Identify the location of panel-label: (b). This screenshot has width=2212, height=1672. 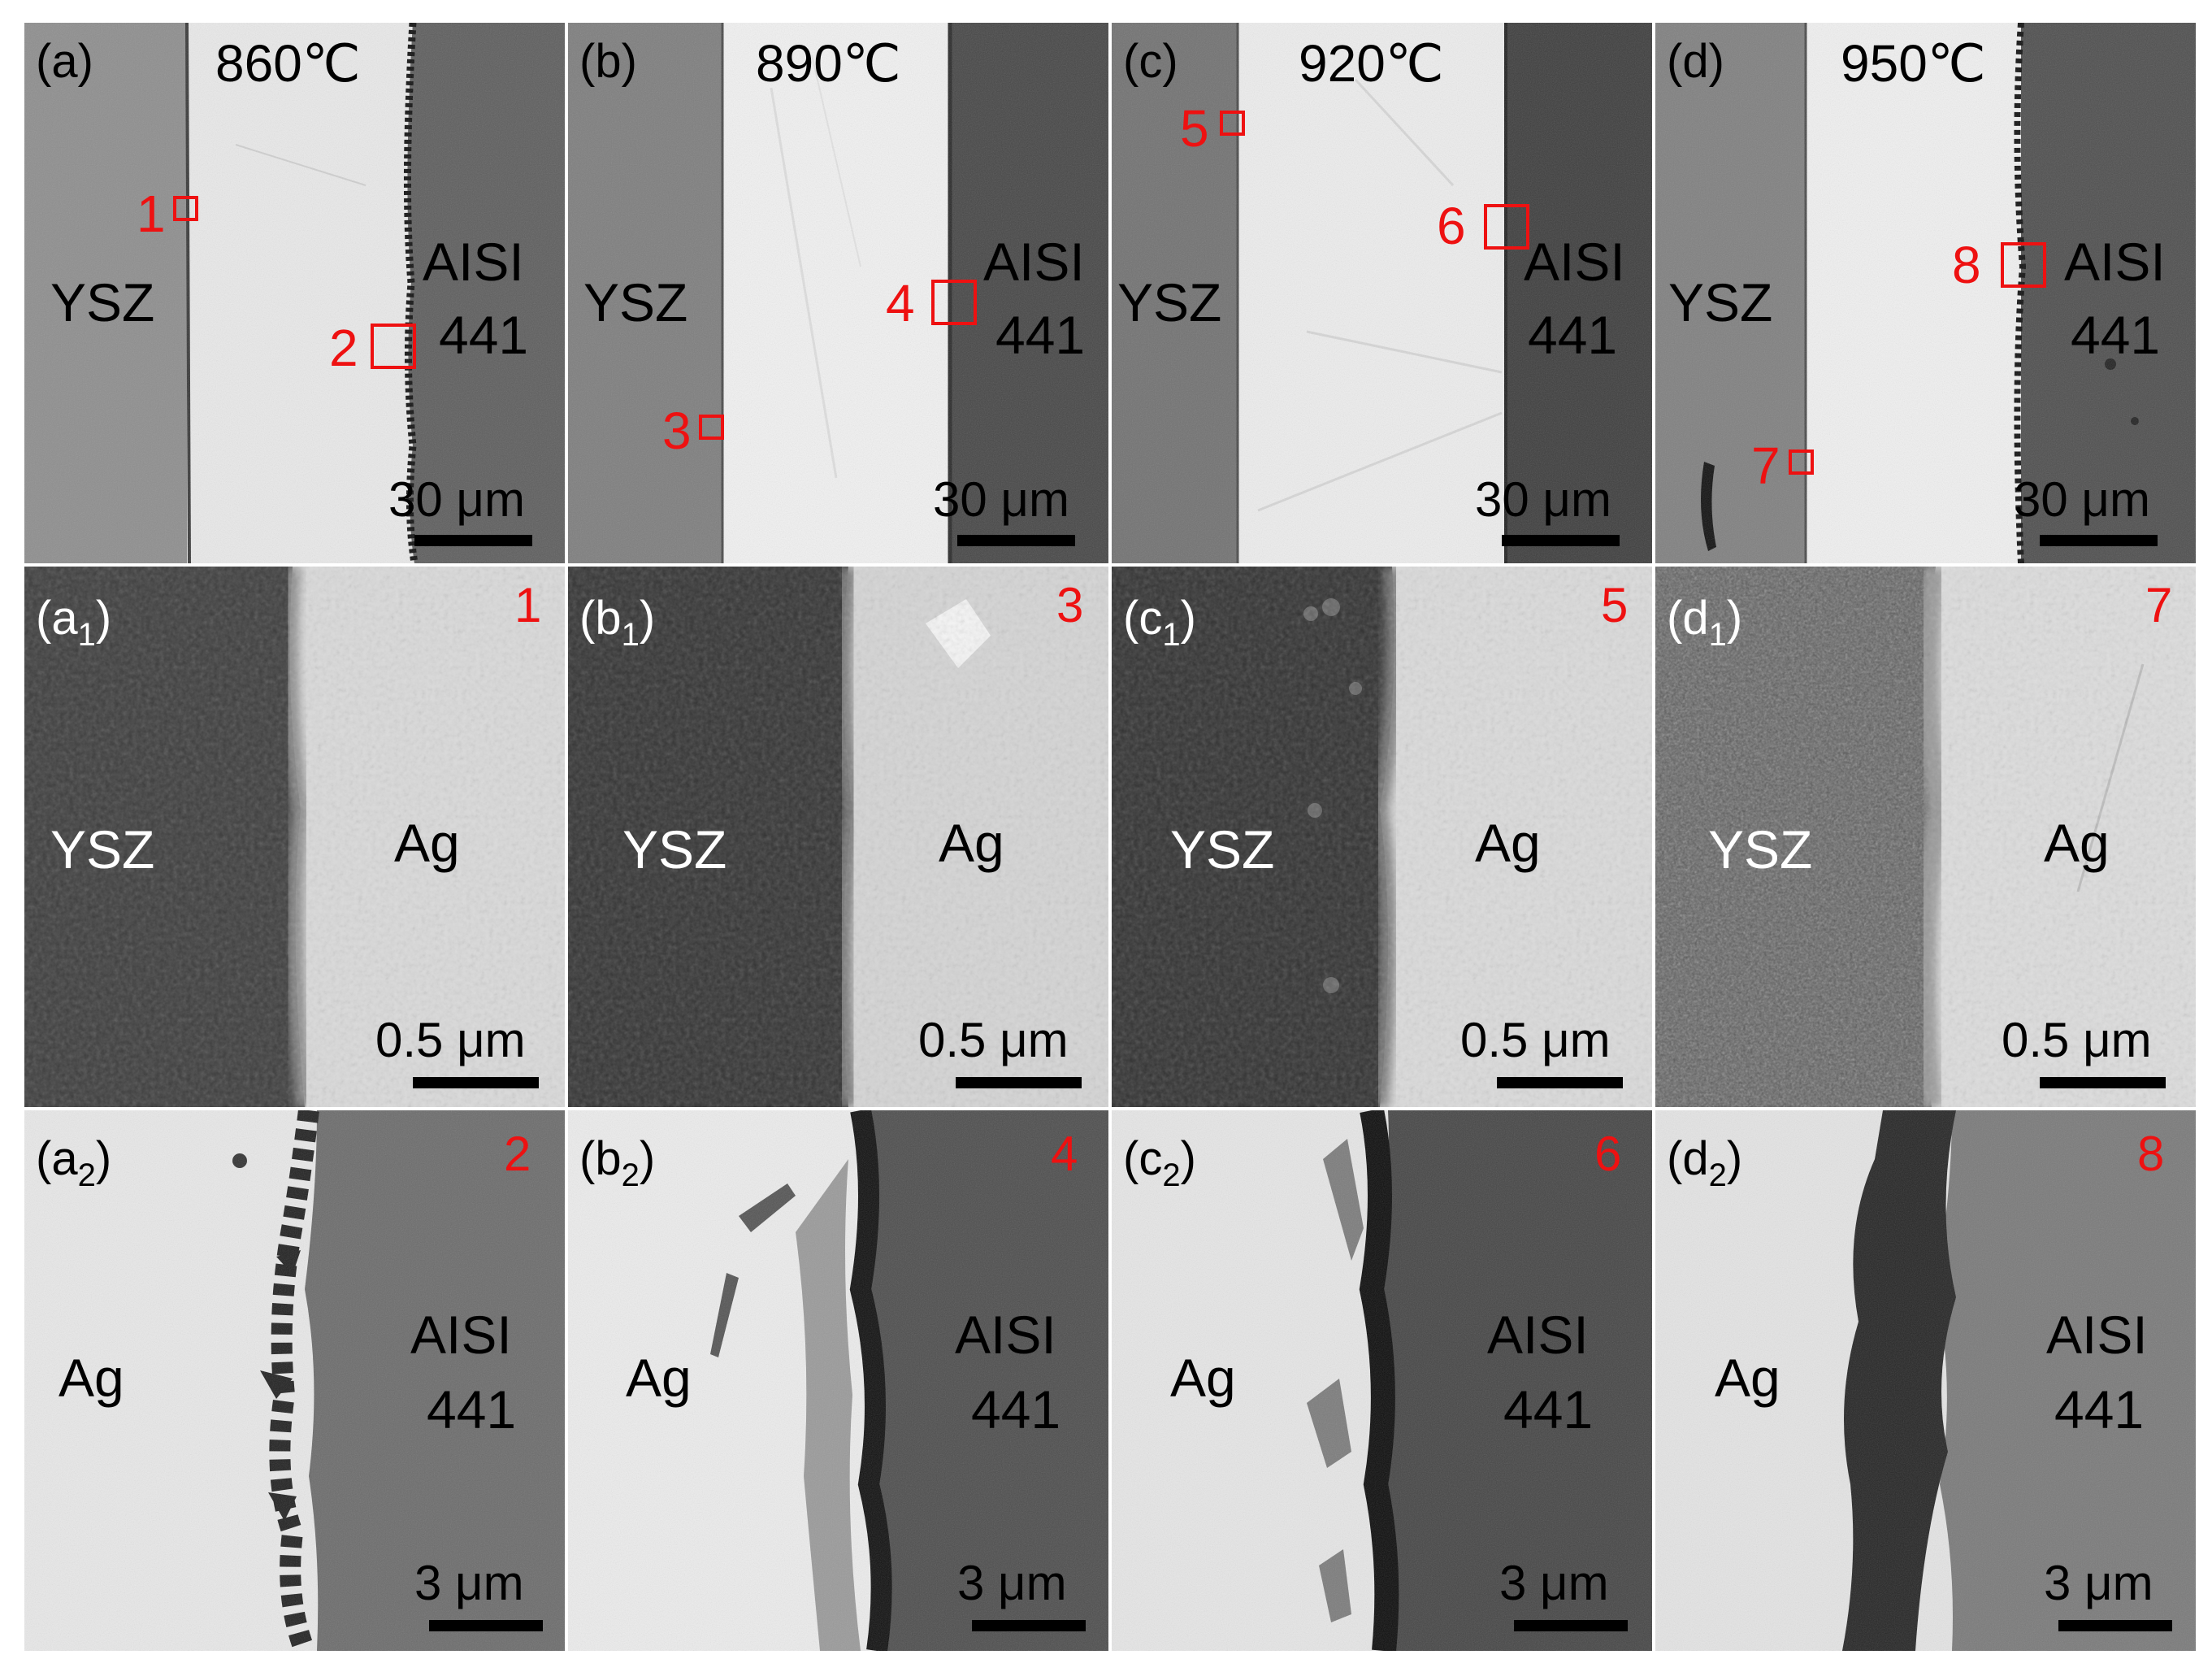
(608, 62).